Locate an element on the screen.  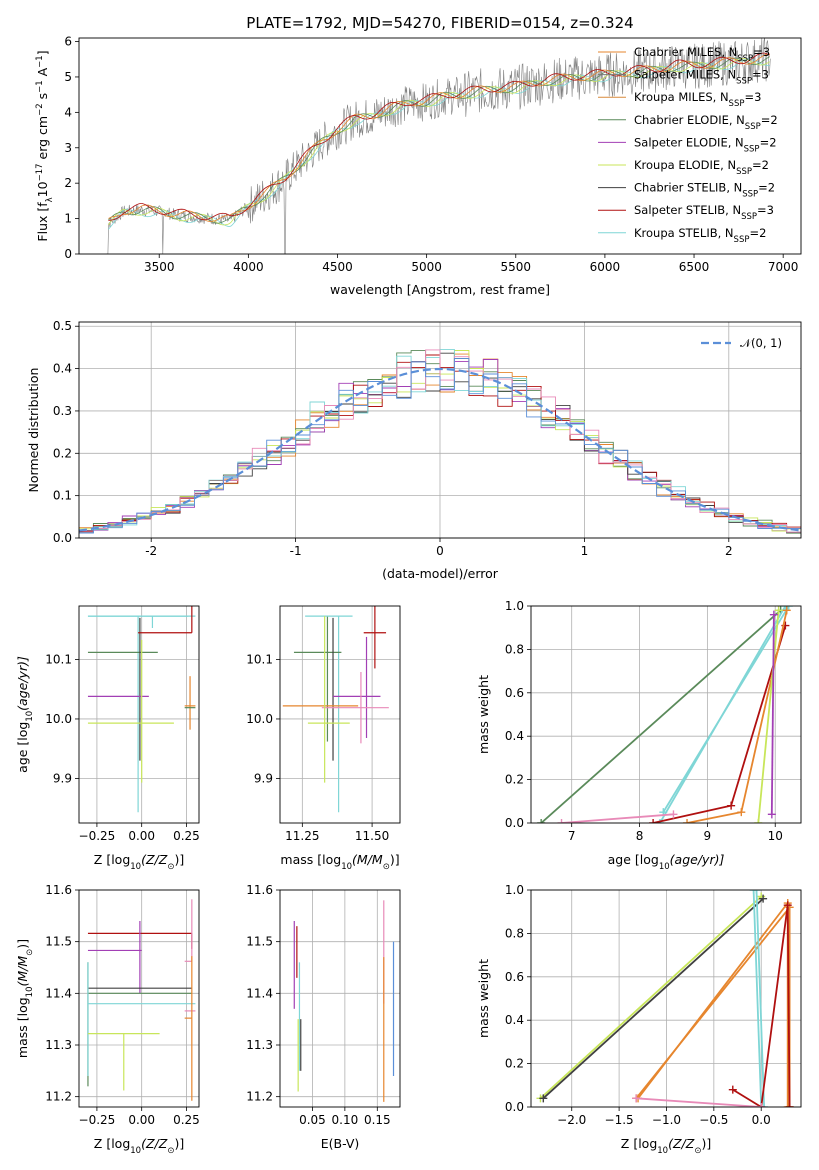
x-tick-label: −2.0 is located at coordinates (571, 1120).